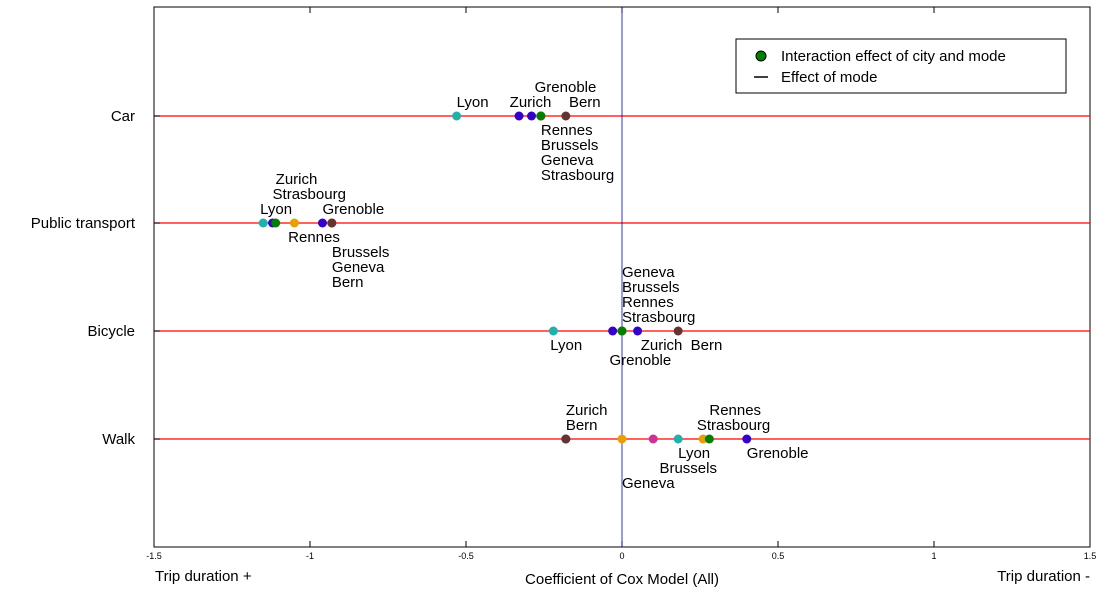  What do you see at coordinates (276, 223) in the screenshot?
I see `point-public-transport-strasbourg` at bounding box center [276, 223].